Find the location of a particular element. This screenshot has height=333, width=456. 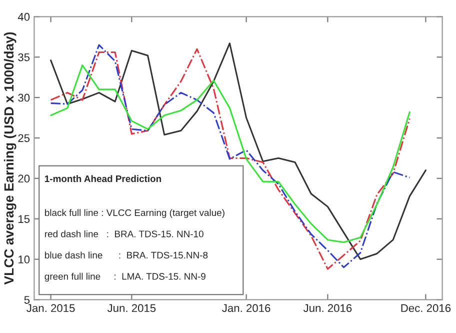

y-tick-label: 5 is located at coordinates (27, 300).